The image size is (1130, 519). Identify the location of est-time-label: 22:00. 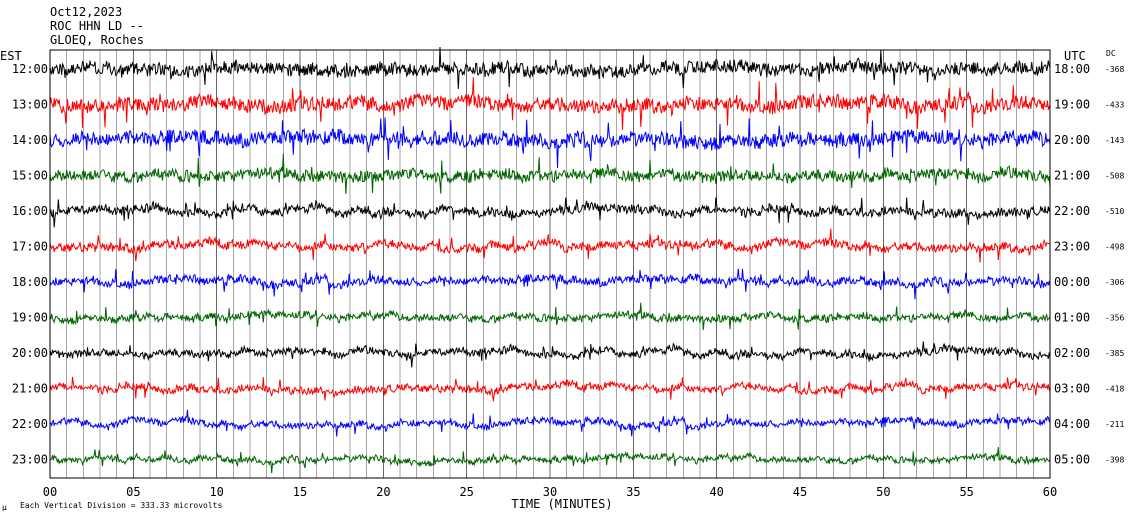
(30, 424).